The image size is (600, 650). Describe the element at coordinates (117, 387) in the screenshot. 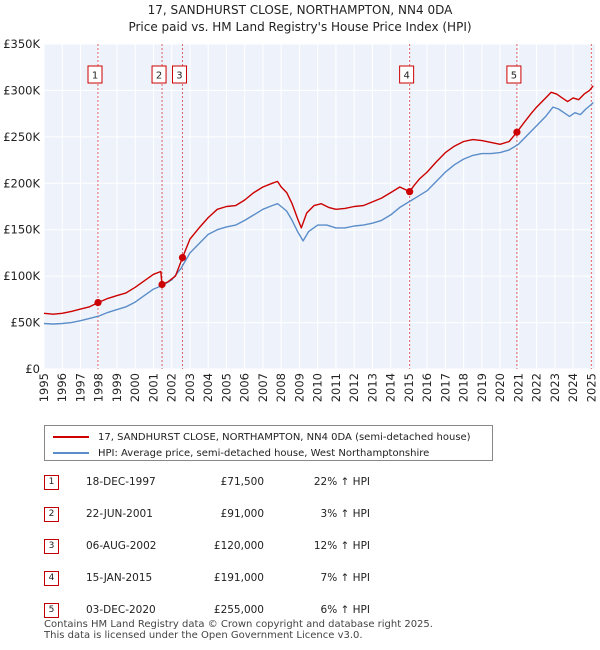

I see `x-tick-label: 1999` at that location.